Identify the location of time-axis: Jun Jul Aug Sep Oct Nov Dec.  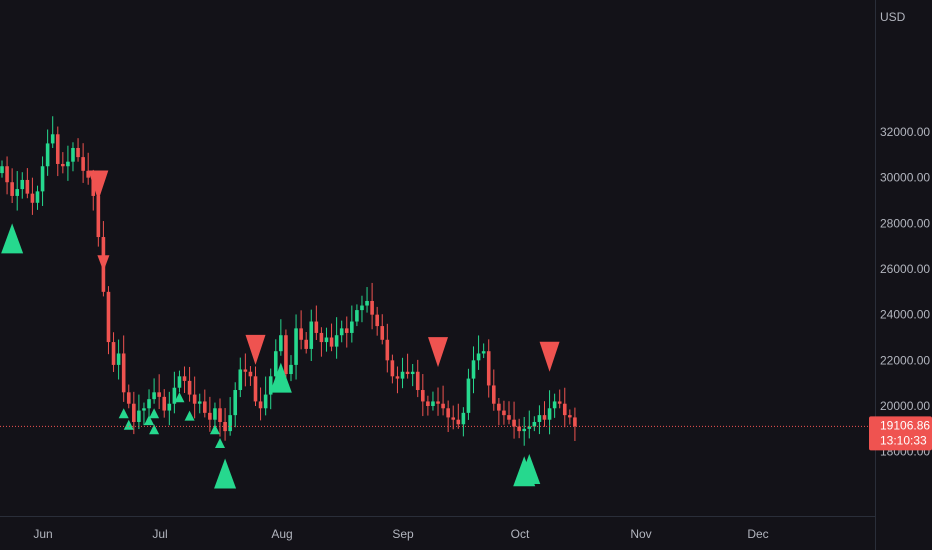
(400, 534).